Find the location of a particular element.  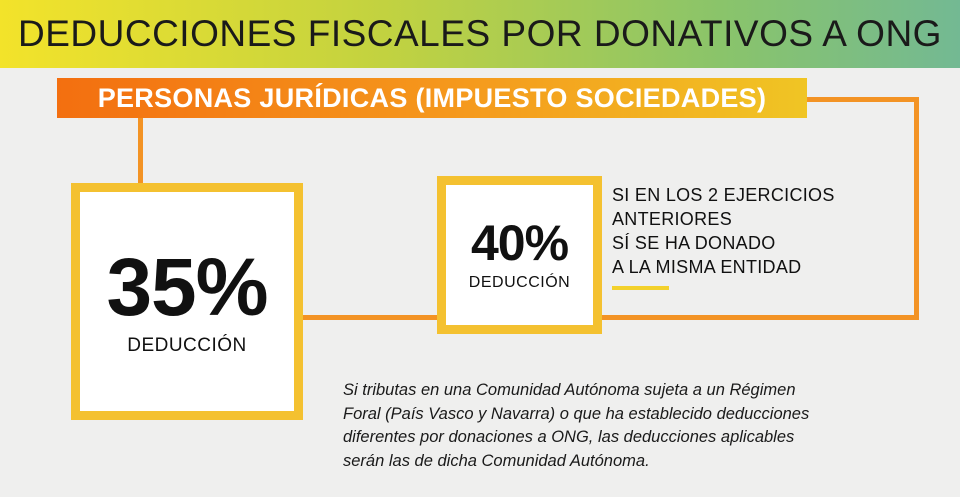

page-title: DEDUCCIONES FISCALES POR DONATIVOS A ONG is located at coordinates (480, 33).